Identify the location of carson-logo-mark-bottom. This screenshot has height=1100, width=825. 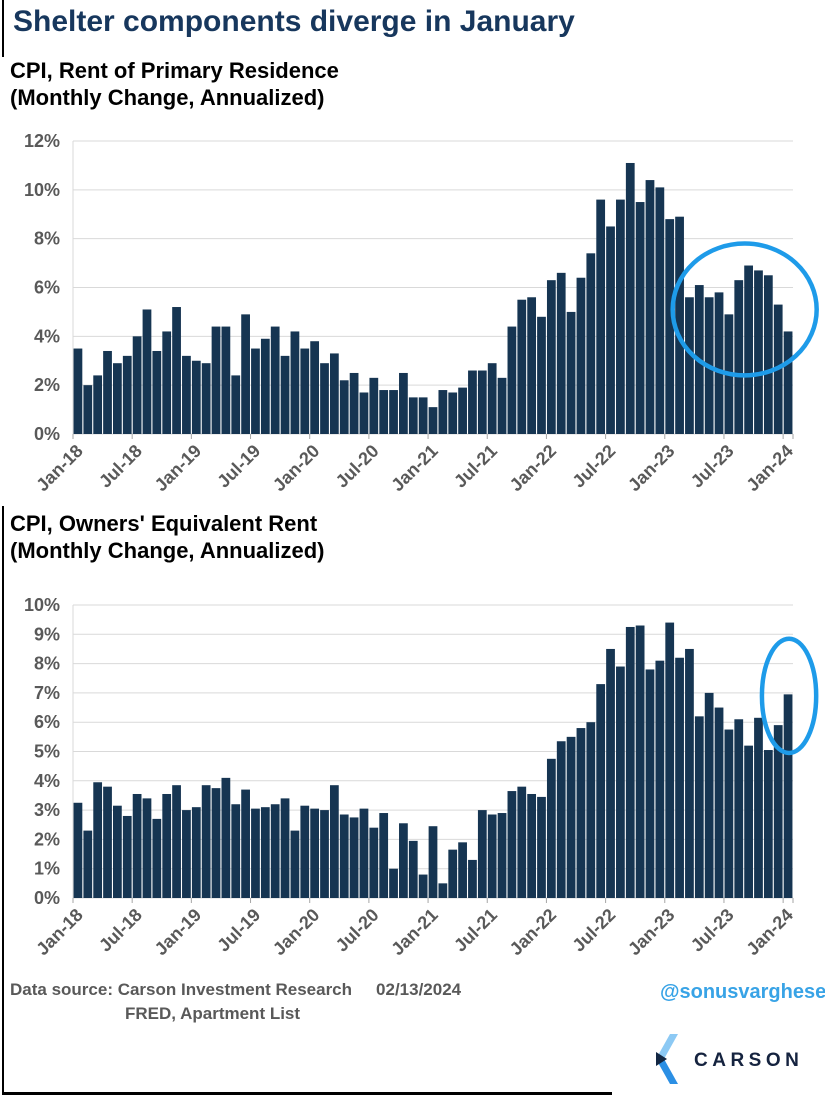
(667, 1071).